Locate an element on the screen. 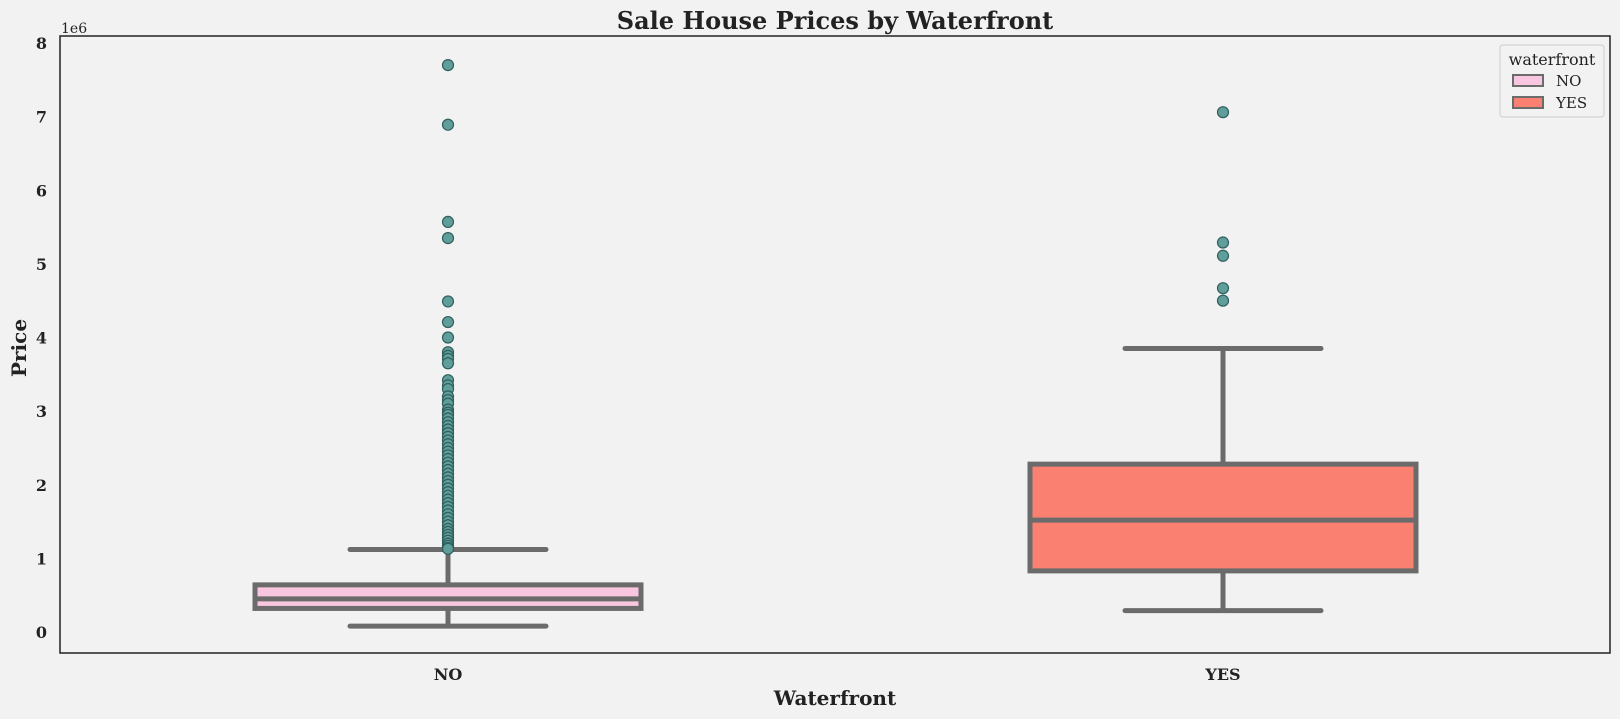 The image size is (1620, 719). y-tick-label: 5 is located at coordinates (41, 264).